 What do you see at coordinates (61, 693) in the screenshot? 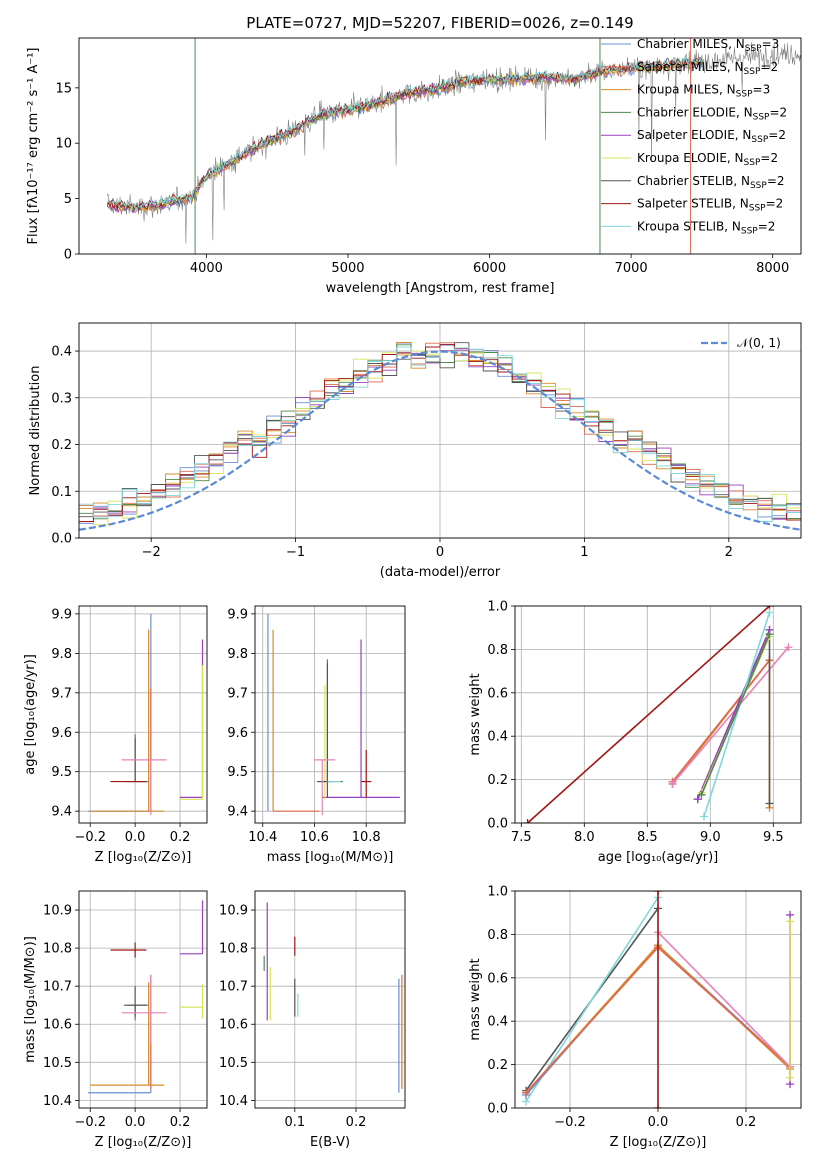
I see `y-tick-label: 9.7` at bounding box center [61, 693].